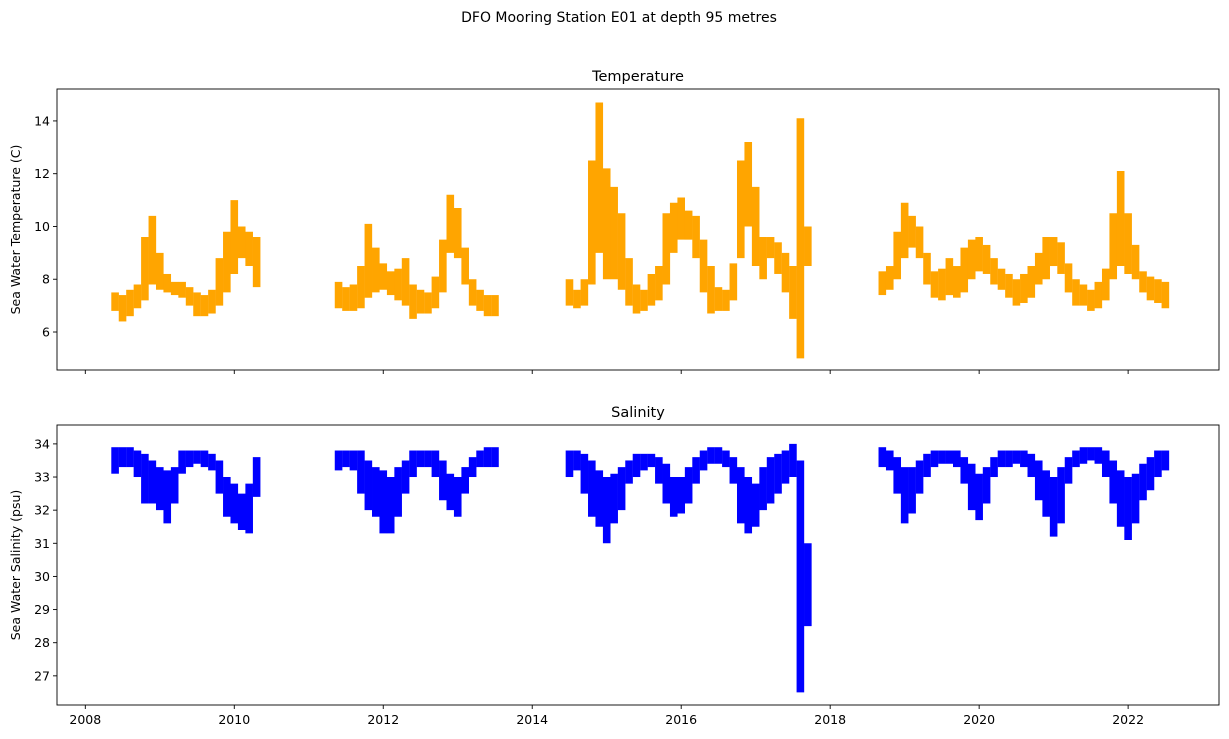 The image size is (1229, 739). I want to click on y-tick-label: 10, so click(42, 226).